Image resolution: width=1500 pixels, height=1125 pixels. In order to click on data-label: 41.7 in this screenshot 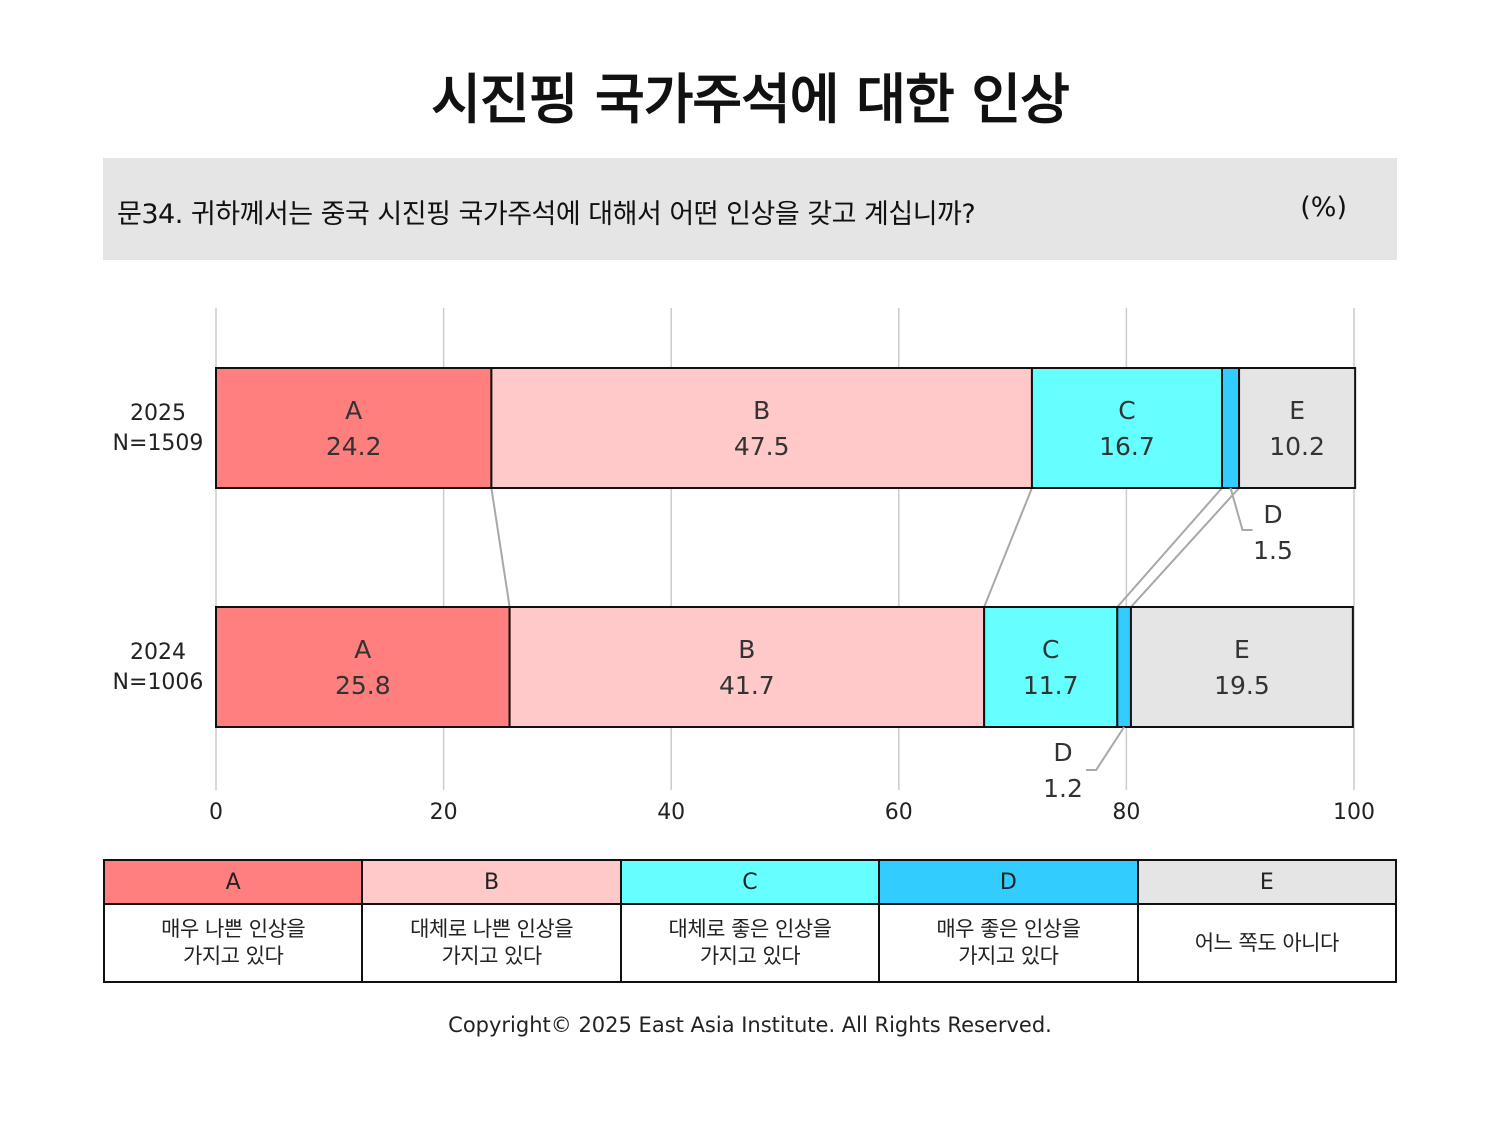, I will do `click(747, 685)`.